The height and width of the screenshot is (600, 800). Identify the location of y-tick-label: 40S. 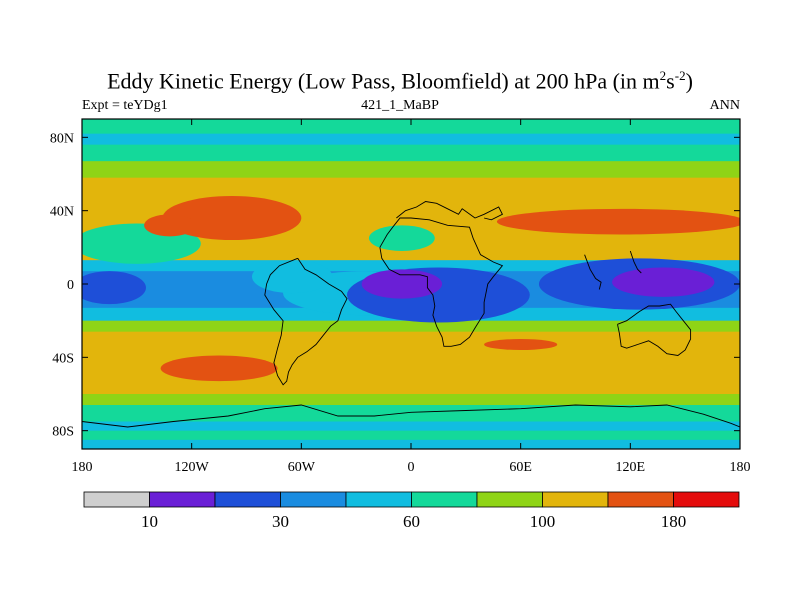
(63, 358).